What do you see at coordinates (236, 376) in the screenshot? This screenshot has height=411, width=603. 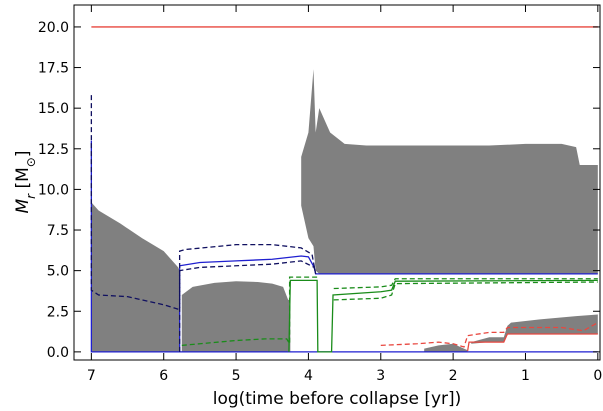 I see `x-tick-label: 5` at bounding box center [236, 376].